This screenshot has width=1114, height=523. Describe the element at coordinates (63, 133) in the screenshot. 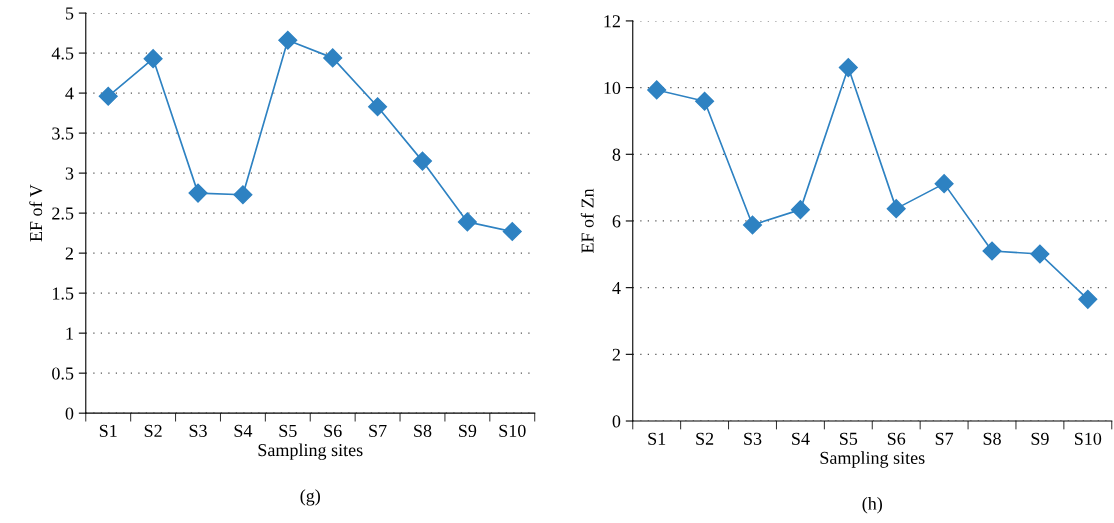

I see `y-tick-label: 3.5` at that location.